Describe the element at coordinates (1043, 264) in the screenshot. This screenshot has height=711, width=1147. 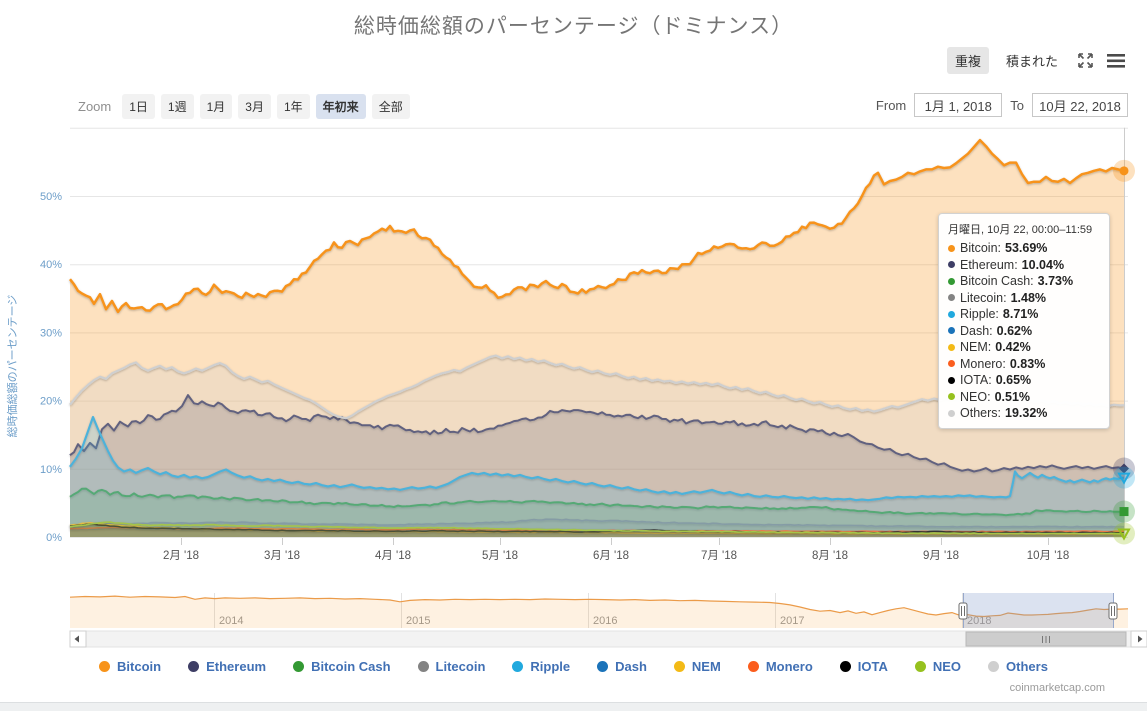
I see `tooltip-series-value: 10.04%` at that location.